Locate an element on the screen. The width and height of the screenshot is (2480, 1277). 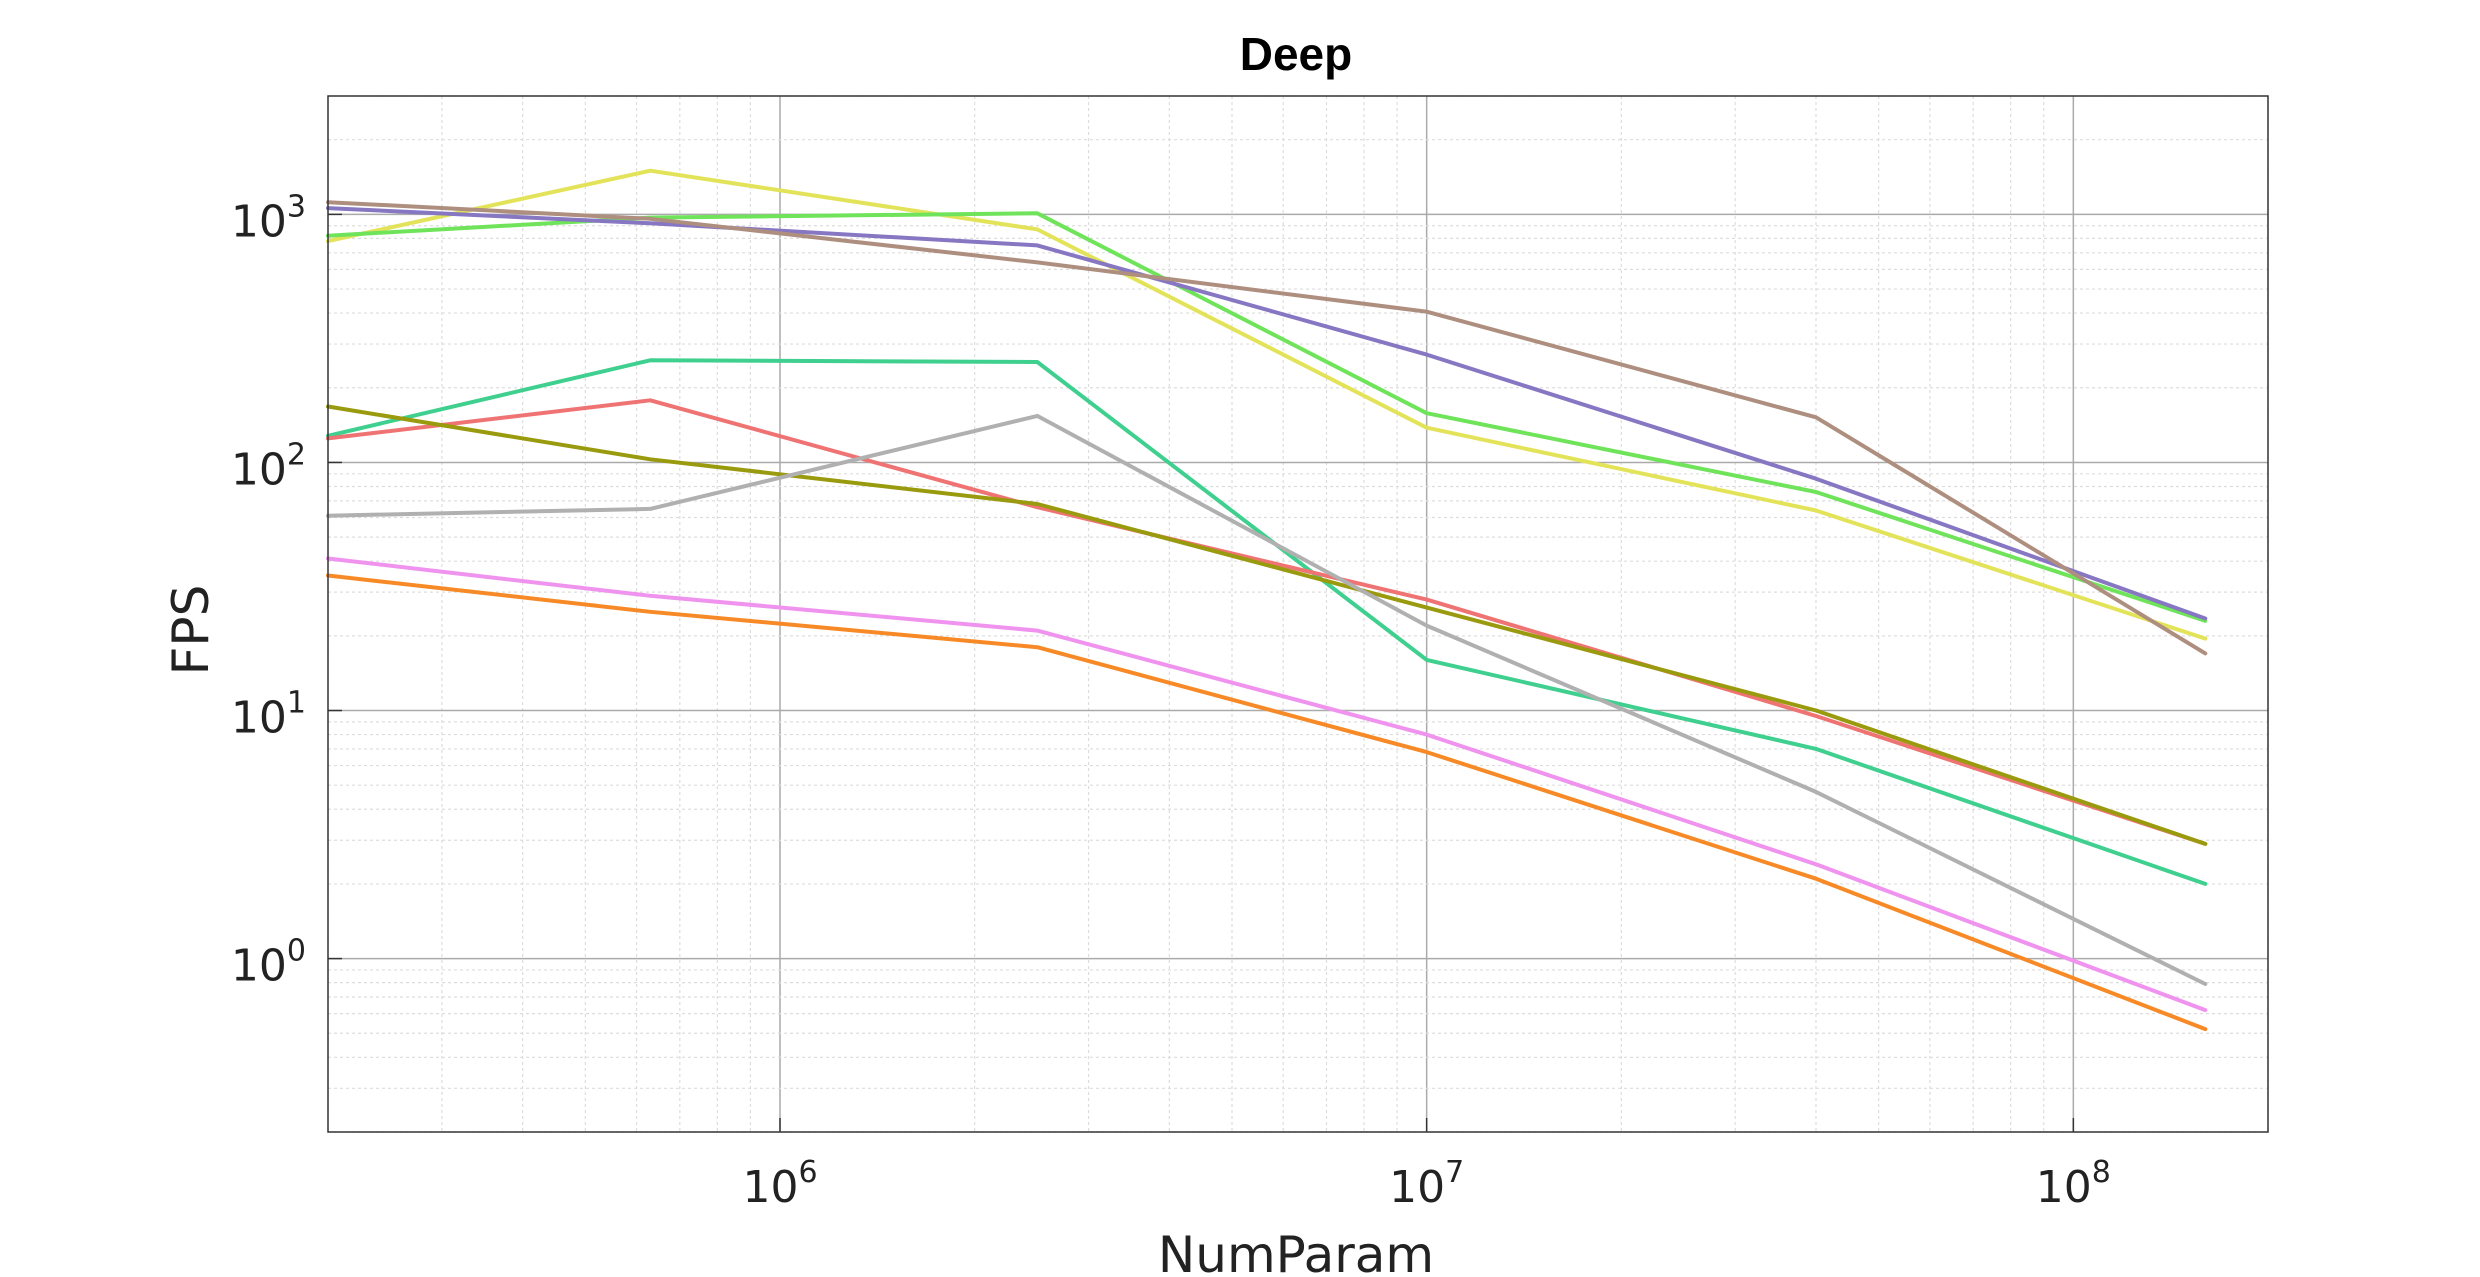
x-tick-label: 10⁷ is located at coordinates (1426, 1184).